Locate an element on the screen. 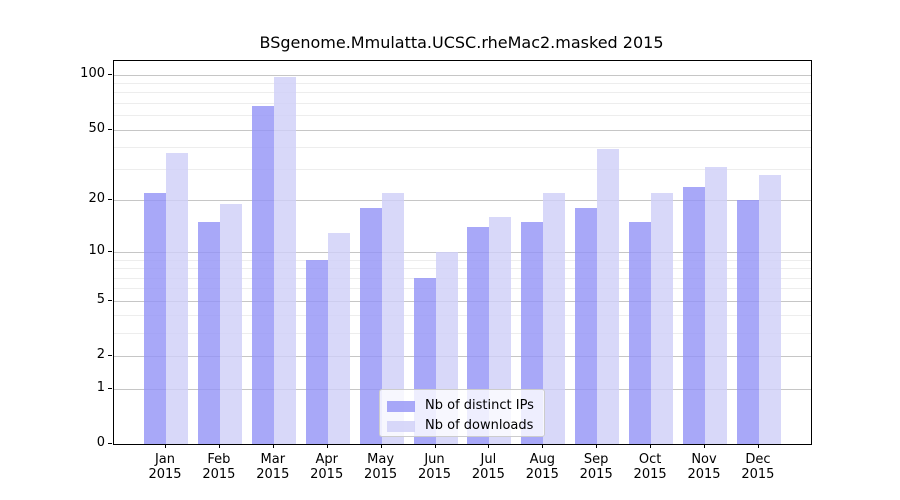 Image resolution: width=900 pixels, height=500 pixels. x-tick-label: Feb 2015 is located at coordinates (219, 467).